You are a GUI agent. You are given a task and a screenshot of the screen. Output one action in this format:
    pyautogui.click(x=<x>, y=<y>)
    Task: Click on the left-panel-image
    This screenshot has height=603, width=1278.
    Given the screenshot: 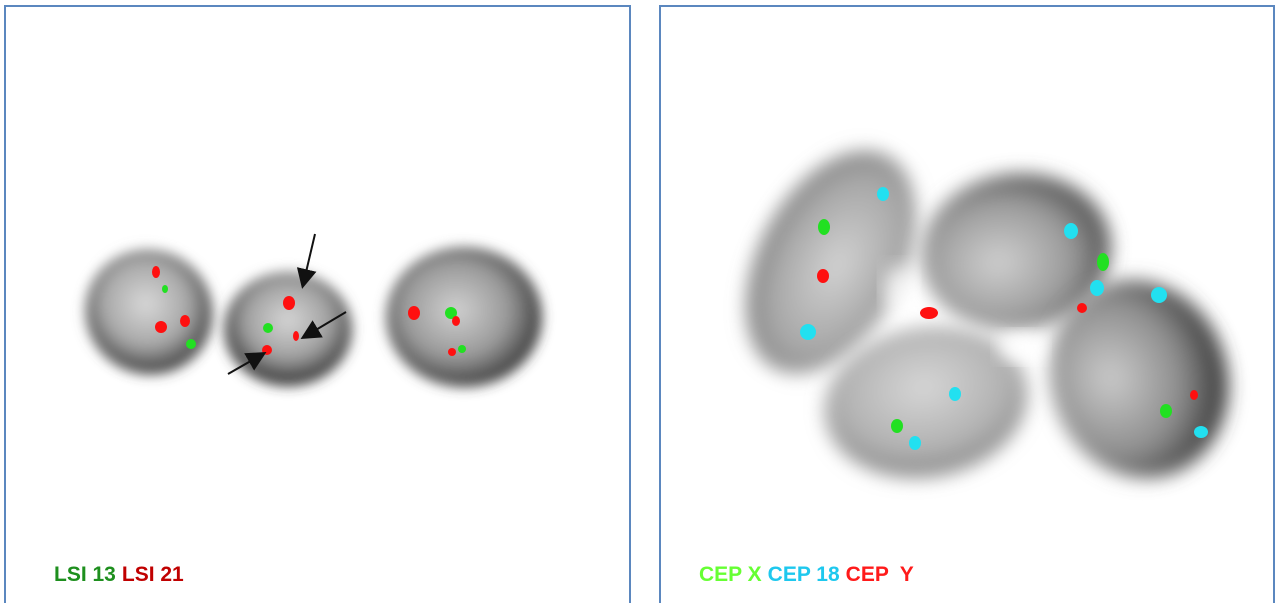 What is the action you would take?
    pyautogui.click(x=313, y=310)
    